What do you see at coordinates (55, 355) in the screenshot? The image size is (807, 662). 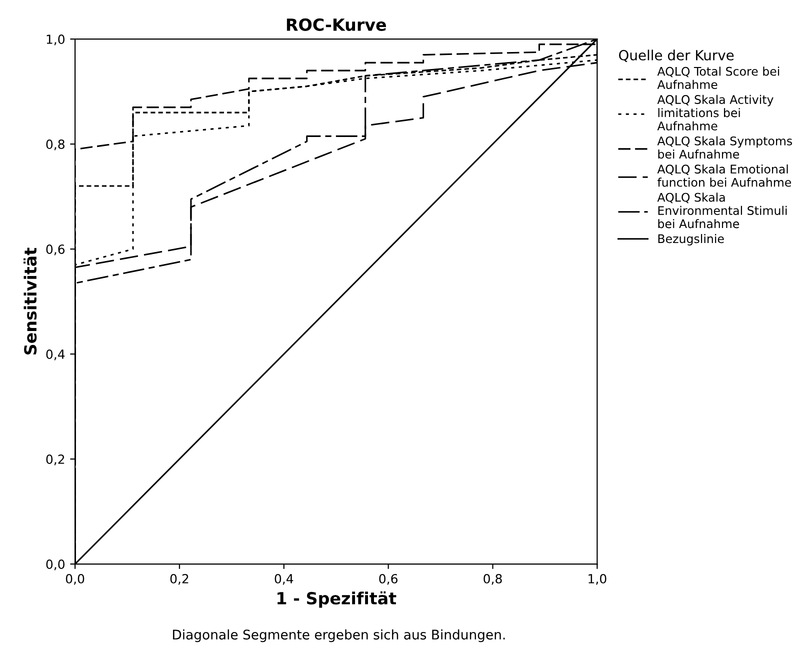 I see `y-tick-label: 0,4` at bounding box center [55, 355].